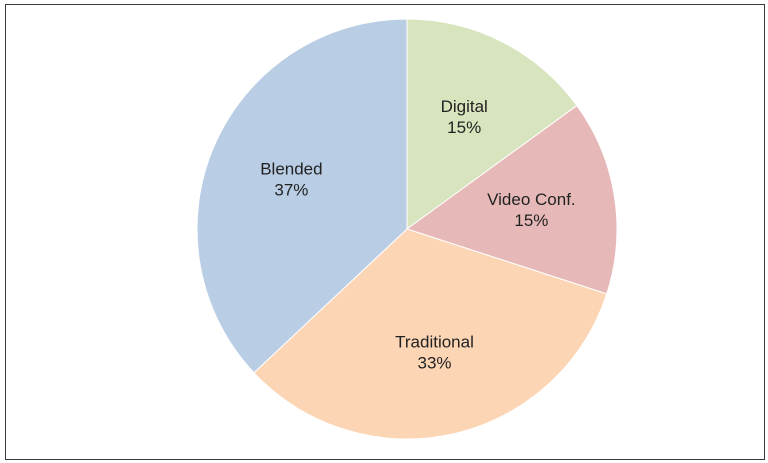 The height and width of the screenshot is (463, 768). I want to click on slice-name-label-video-conf: Video Conf., so click(531, 199).